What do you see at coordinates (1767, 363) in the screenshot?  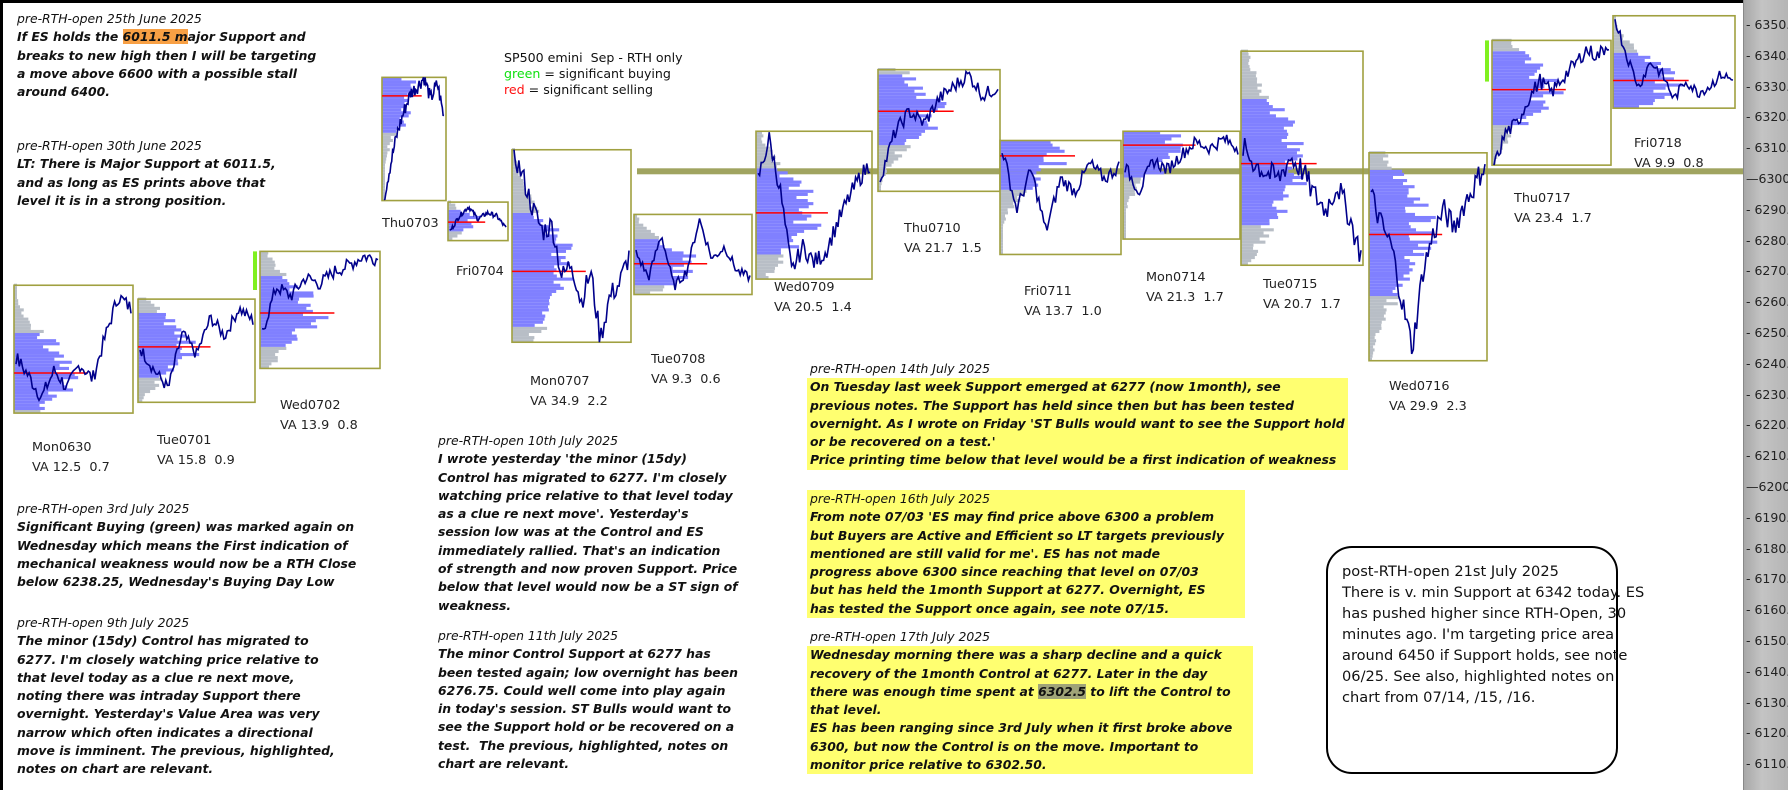 I see `y-tick-label: - 6240.00` at bounding box center [1767, 363].